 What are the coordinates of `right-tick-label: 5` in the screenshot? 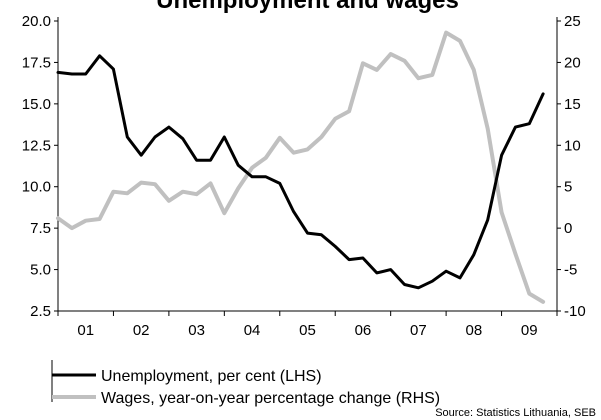 It's located at (568, 187).